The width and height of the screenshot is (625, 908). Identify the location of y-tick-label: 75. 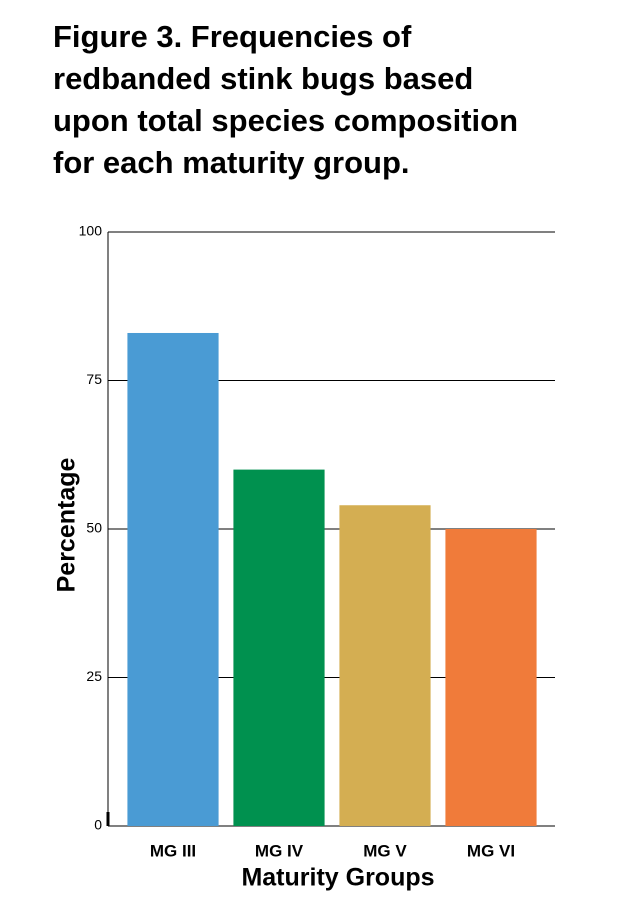
(94, 379).